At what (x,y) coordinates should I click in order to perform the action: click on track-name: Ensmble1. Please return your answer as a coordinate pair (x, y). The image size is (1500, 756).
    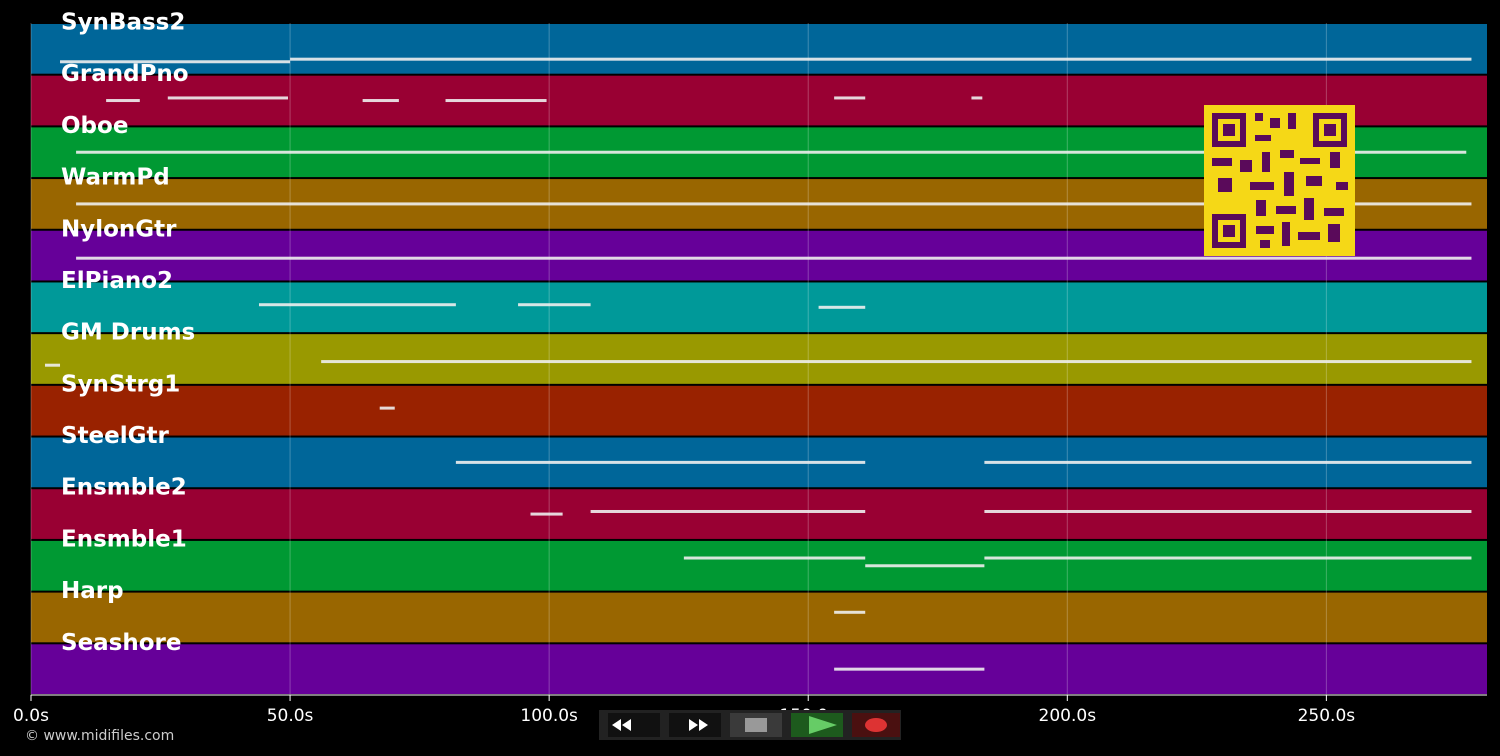
    Looking at the image, I should click on (124, 539).